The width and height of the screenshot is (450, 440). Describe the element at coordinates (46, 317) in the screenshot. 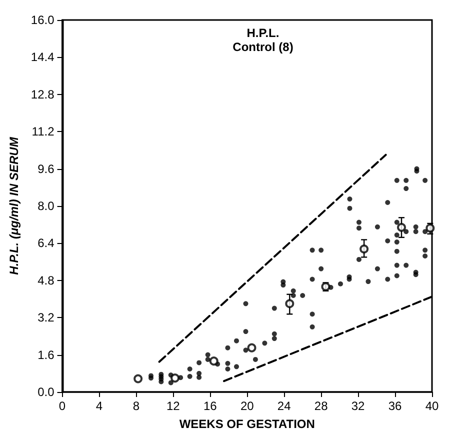

I see `y-tick-label: 3.2` at that location.